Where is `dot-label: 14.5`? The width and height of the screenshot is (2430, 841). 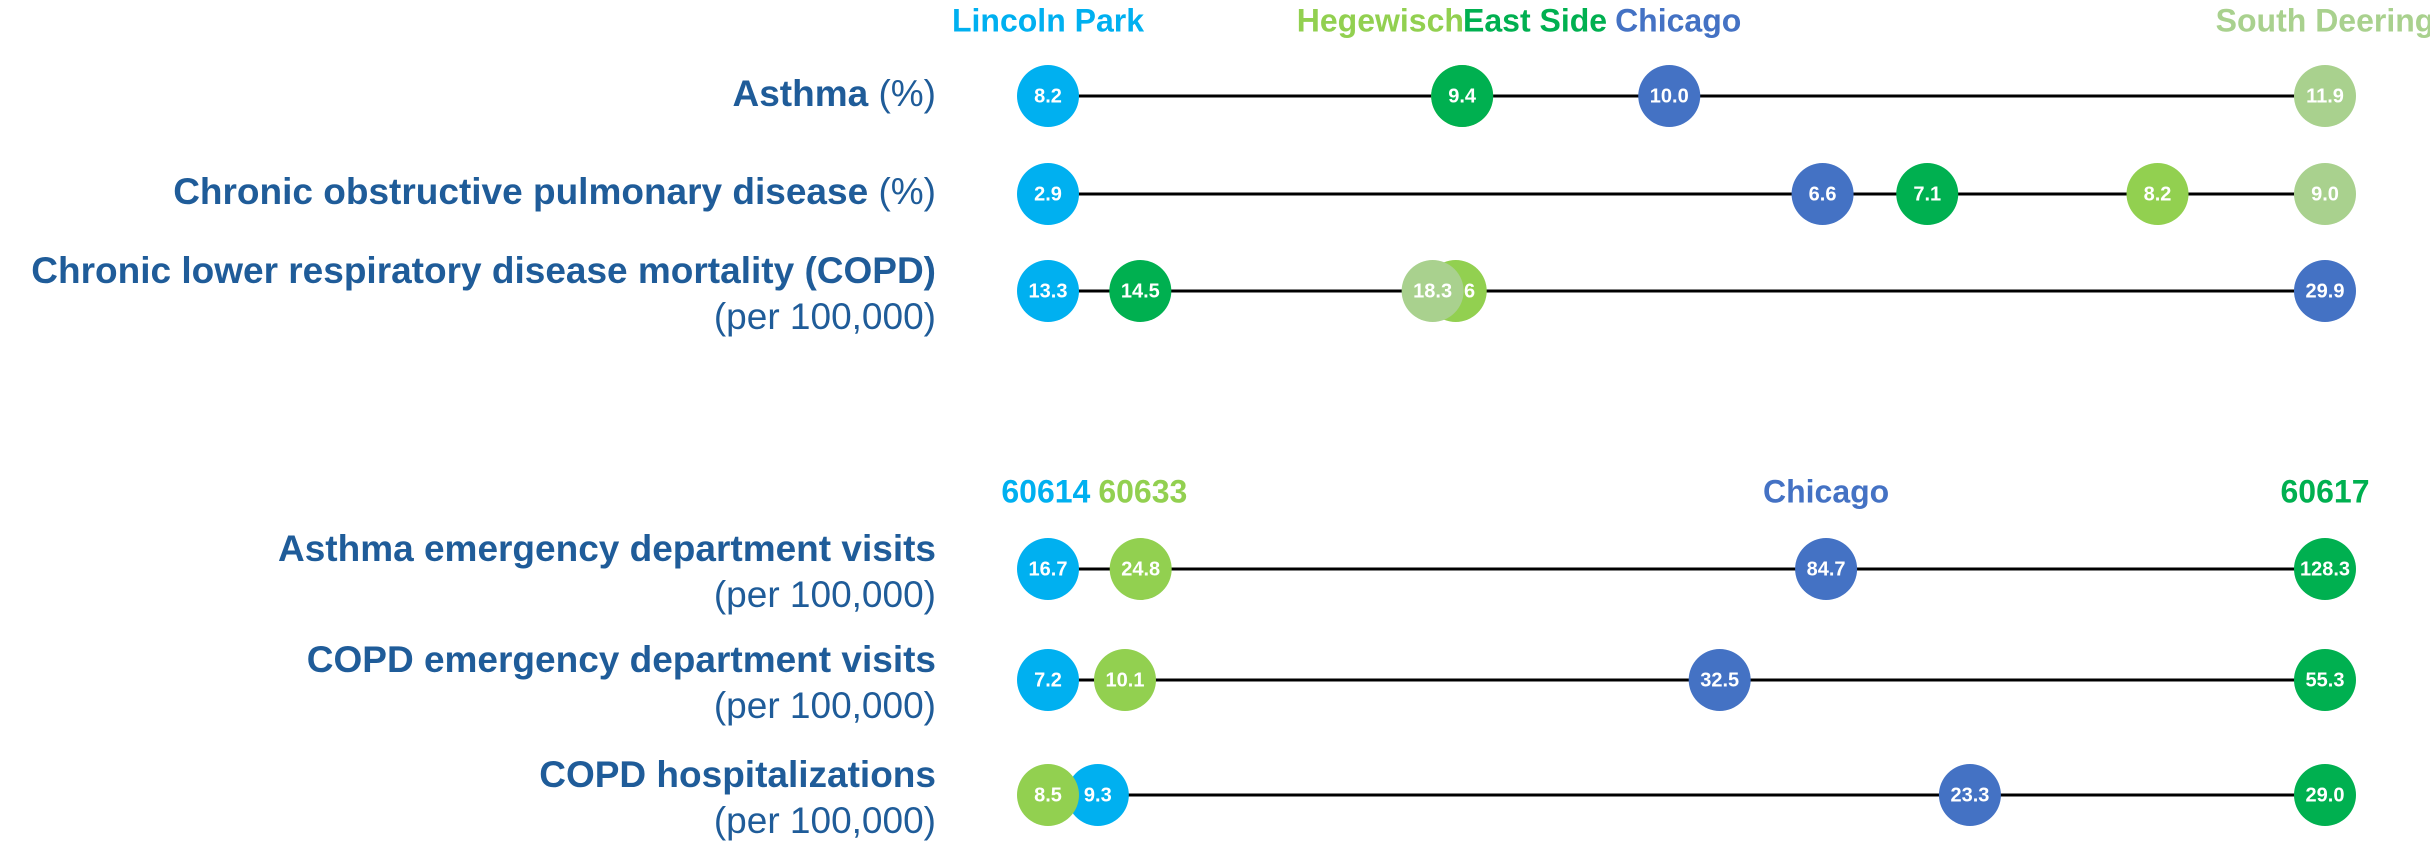 dot-label: 14.5 is located at coordinates (1140, 291).